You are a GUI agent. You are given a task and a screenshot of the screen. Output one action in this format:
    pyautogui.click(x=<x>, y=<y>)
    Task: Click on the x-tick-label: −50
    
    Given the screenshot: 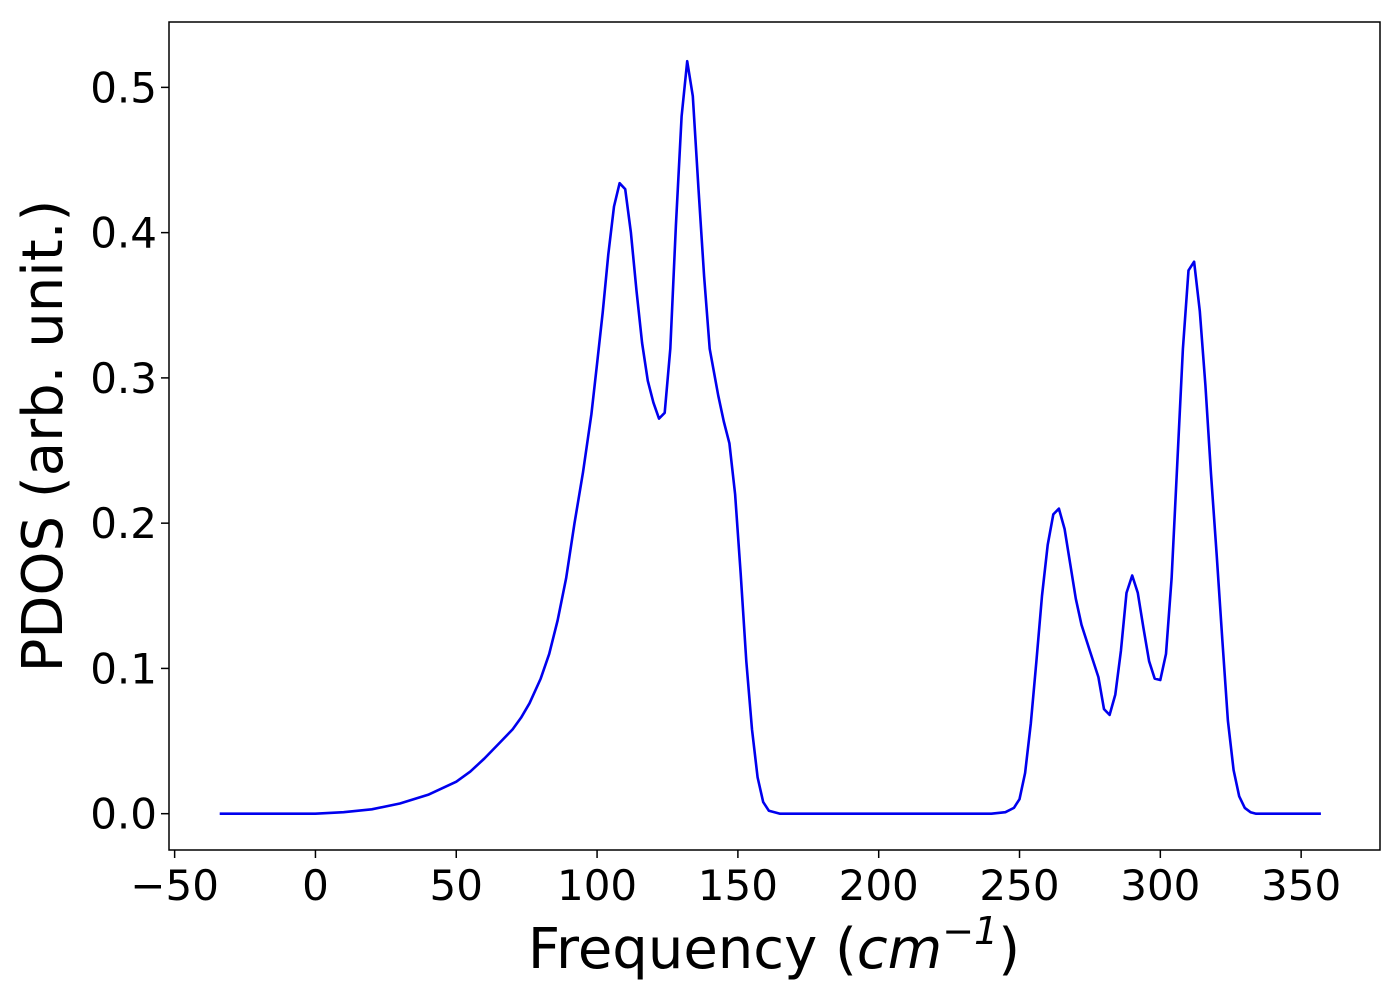 What is the action you would take?
    pyautogui.click(x=174, y=885)
    